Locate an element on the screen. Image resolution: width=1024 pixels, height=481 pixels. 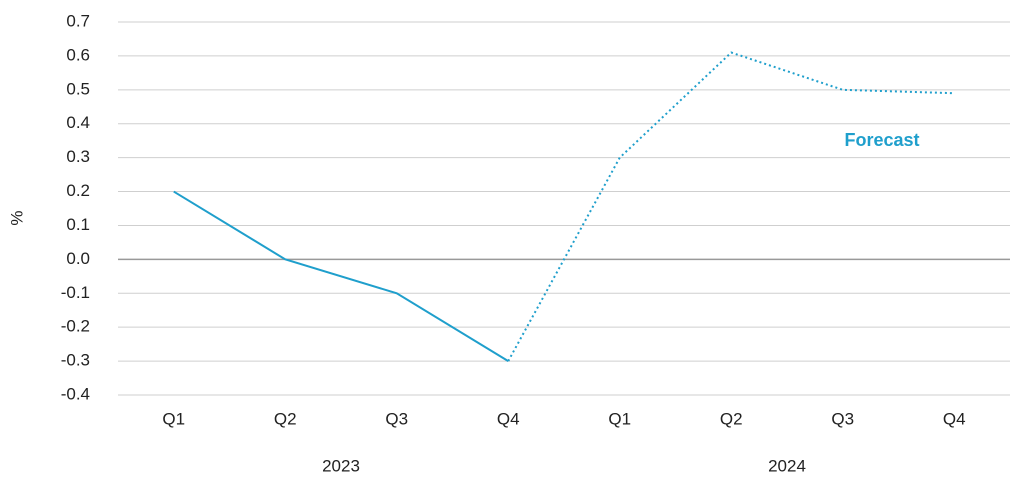
y-tick-label: -0.1 is located at coordinates (75, 292).